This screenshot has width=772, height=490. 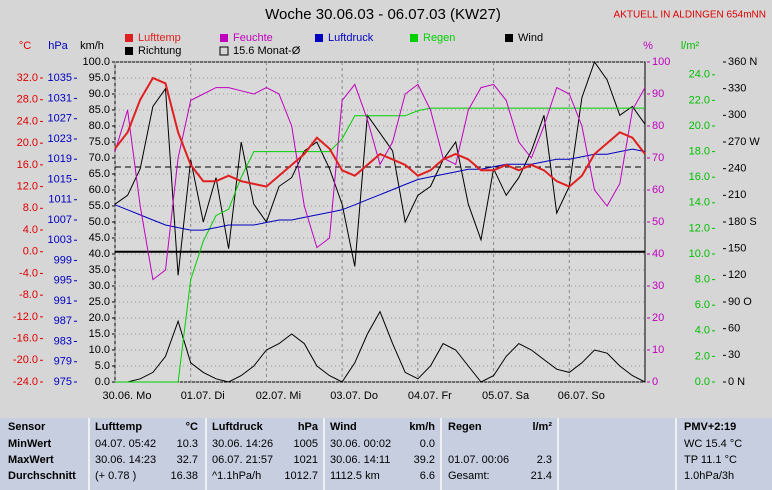 What do you see at coordinates (27, 121) in the screenshot?
I see `y-tick-label: 24.0` at bounding box center [27, 121].